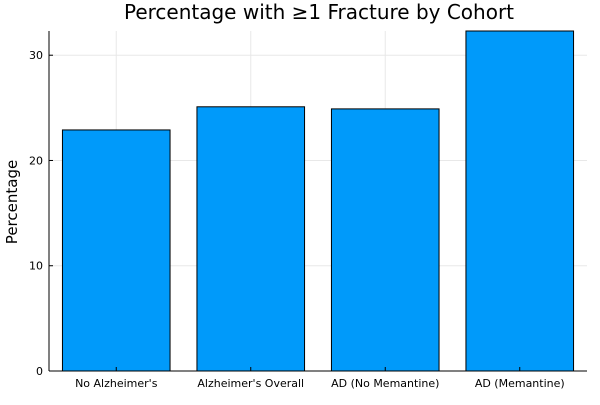 The width and height of the screenshot is (600, 405). I want to click on y-axis-label: Percentage, so click(12, 202).